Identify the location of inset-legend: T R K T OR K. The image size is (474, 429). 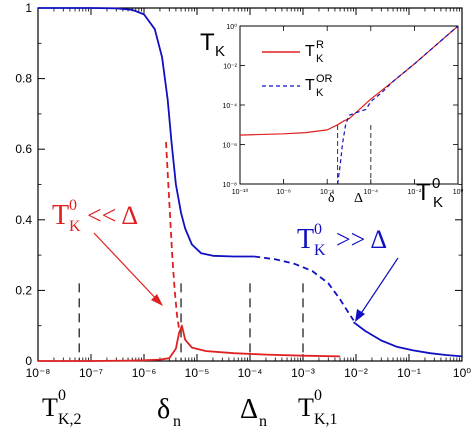
(297, 69).